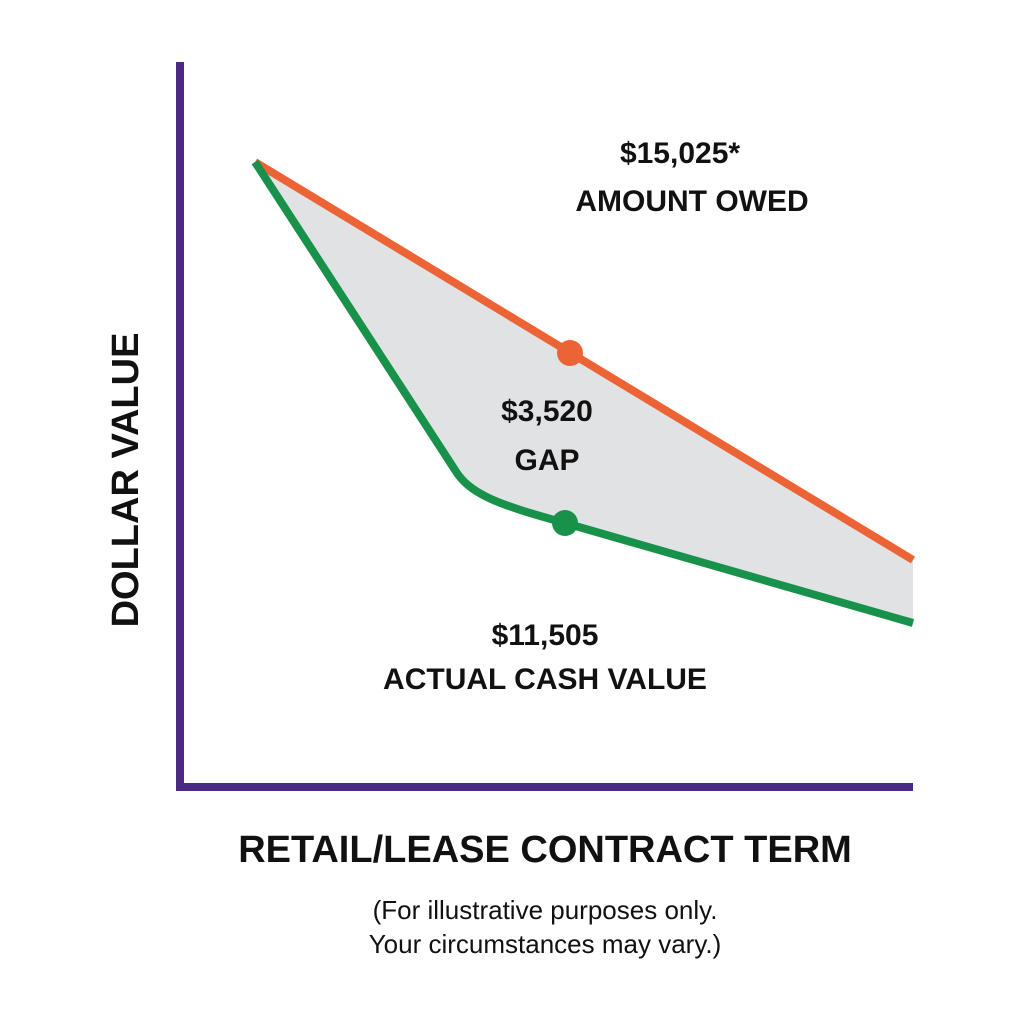 The image size is (1024, 1024). I want to click on note-line: (For illustrative purposes only., so click(545, 910).